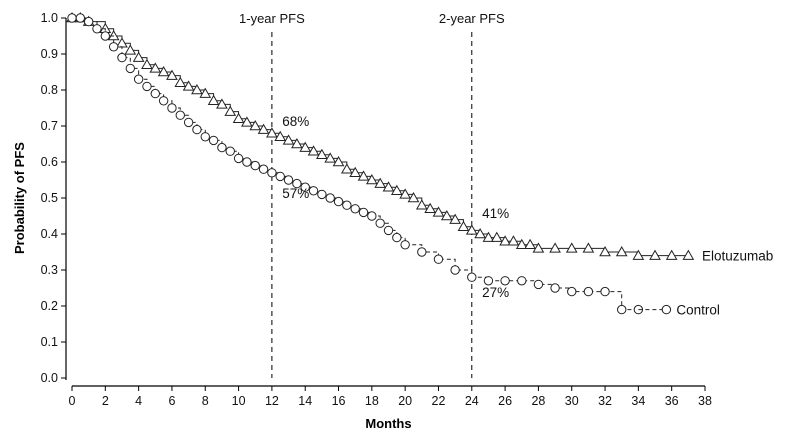 This screenshot has width=788, height=435. I want to click on x-tick-label: 36, so click(672, 401).